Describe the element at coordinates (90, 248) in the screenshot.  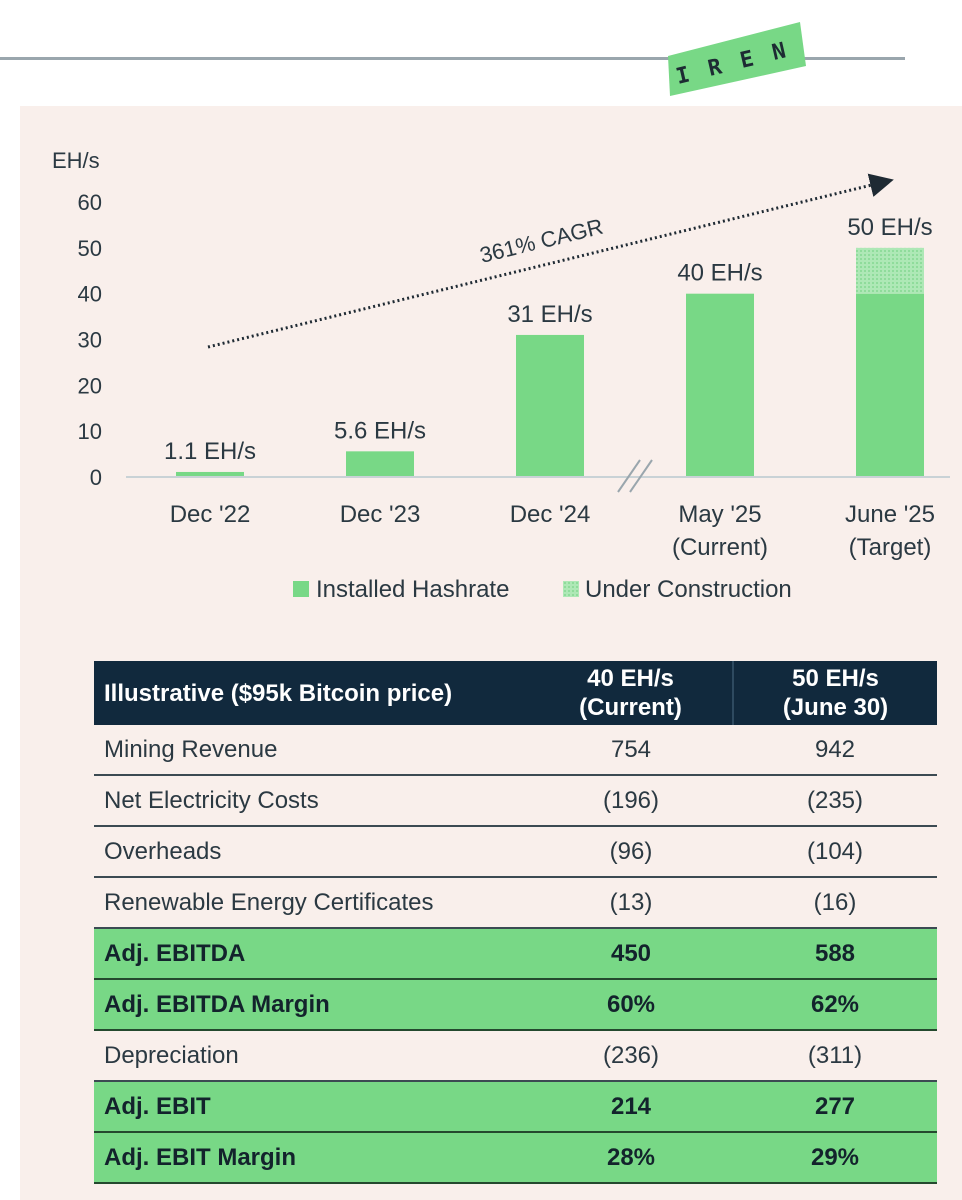
I see `y-tick-label: 50` at that location.